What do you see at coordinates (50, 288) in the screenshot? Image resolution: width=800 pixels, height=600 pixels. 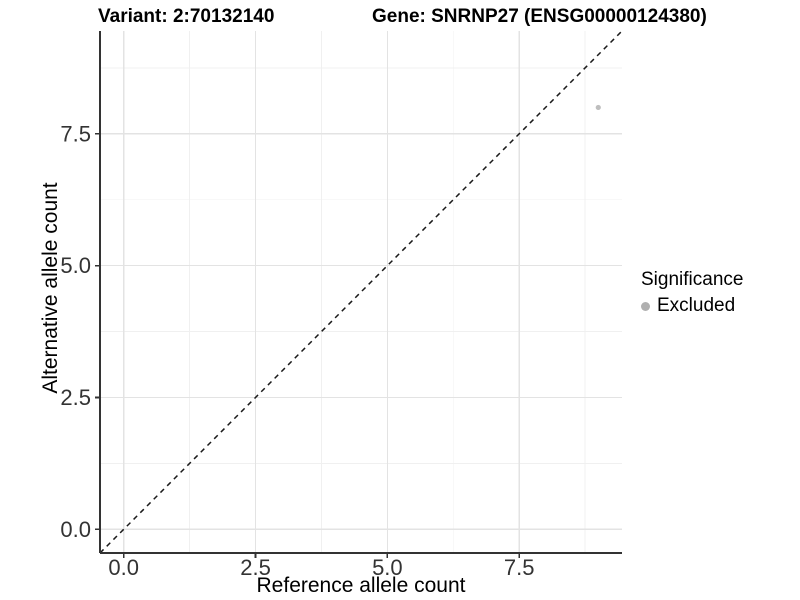 I see `y-axis-title: Alternative allele count` at bounding box center [50, 288].